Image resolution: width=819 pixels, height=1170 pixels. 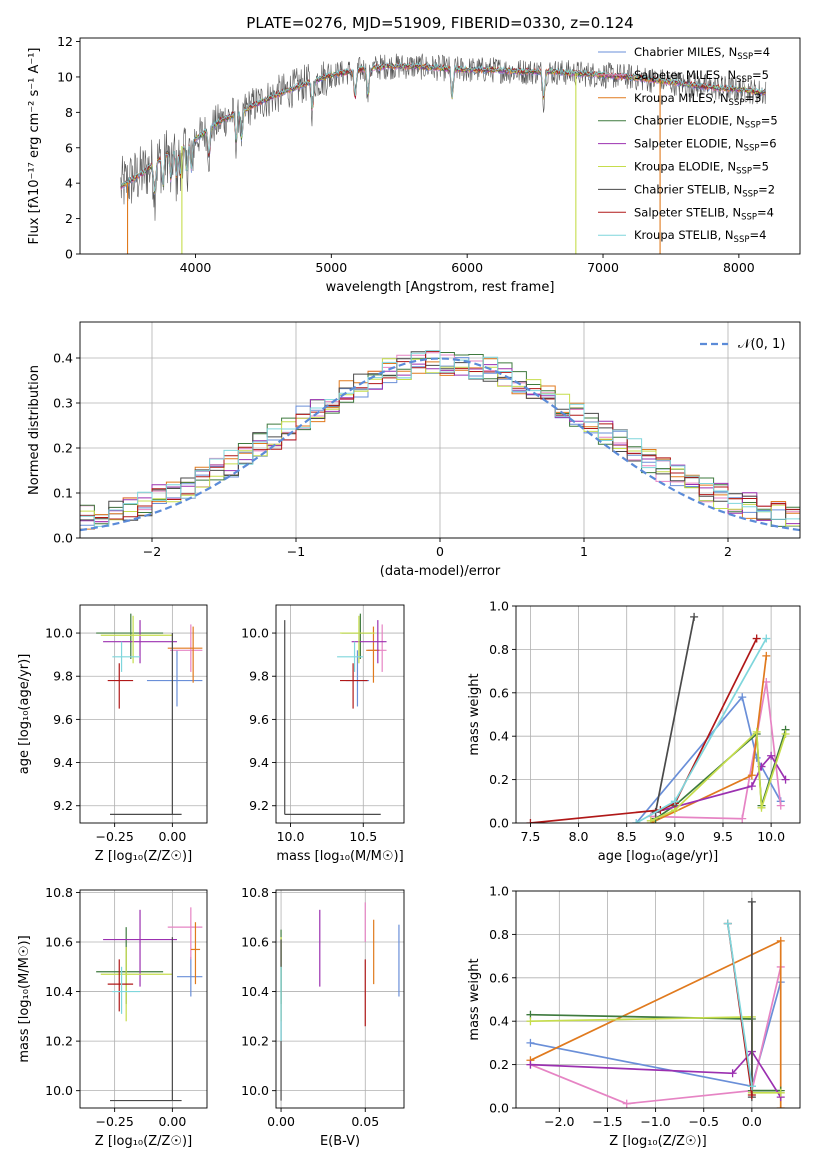 What do you see at coordinates (259, 719) in the screenshot?
I see `y-tick-label: 9.6` at bounding box center [259, 719].